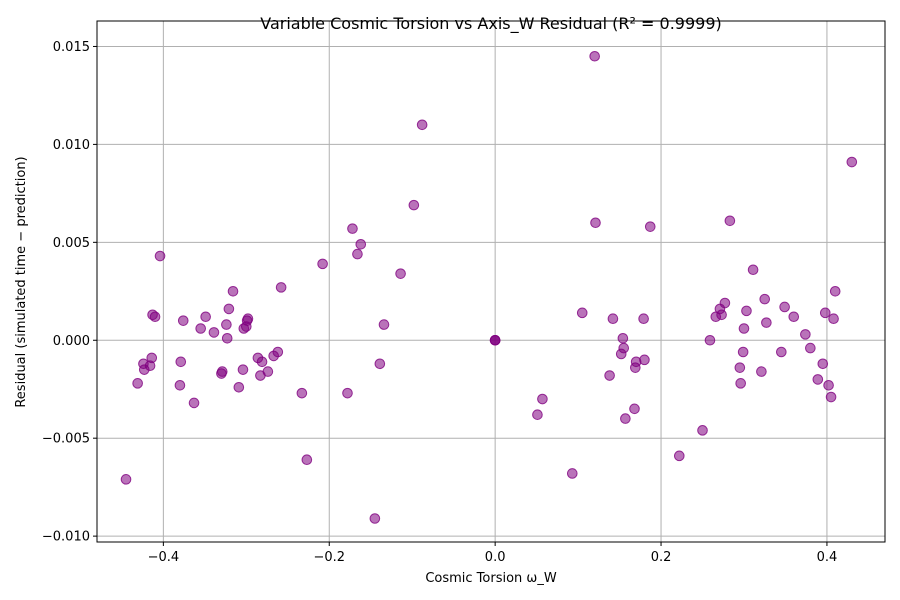 The height and width of the screenshot is (600, 900). What do you see at coordinates (71, 47) in the screenshot?
I see `y-tick-label: 0.015` at bounding box center [71, 47].